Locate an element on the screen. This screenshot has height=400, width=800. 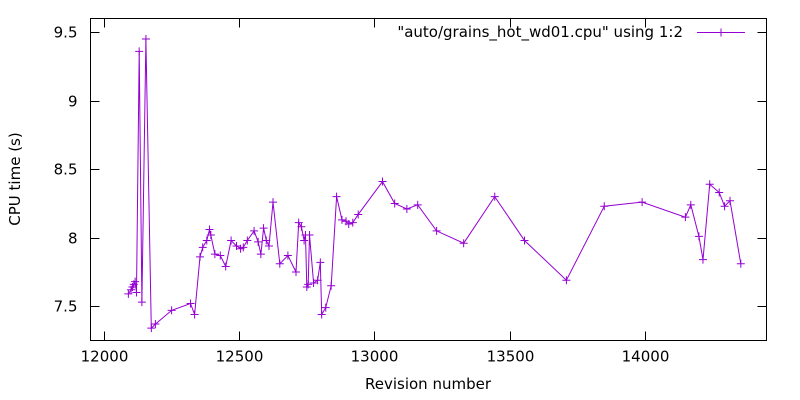
y-tick-label: 9 is located at coordinates (73, 102).